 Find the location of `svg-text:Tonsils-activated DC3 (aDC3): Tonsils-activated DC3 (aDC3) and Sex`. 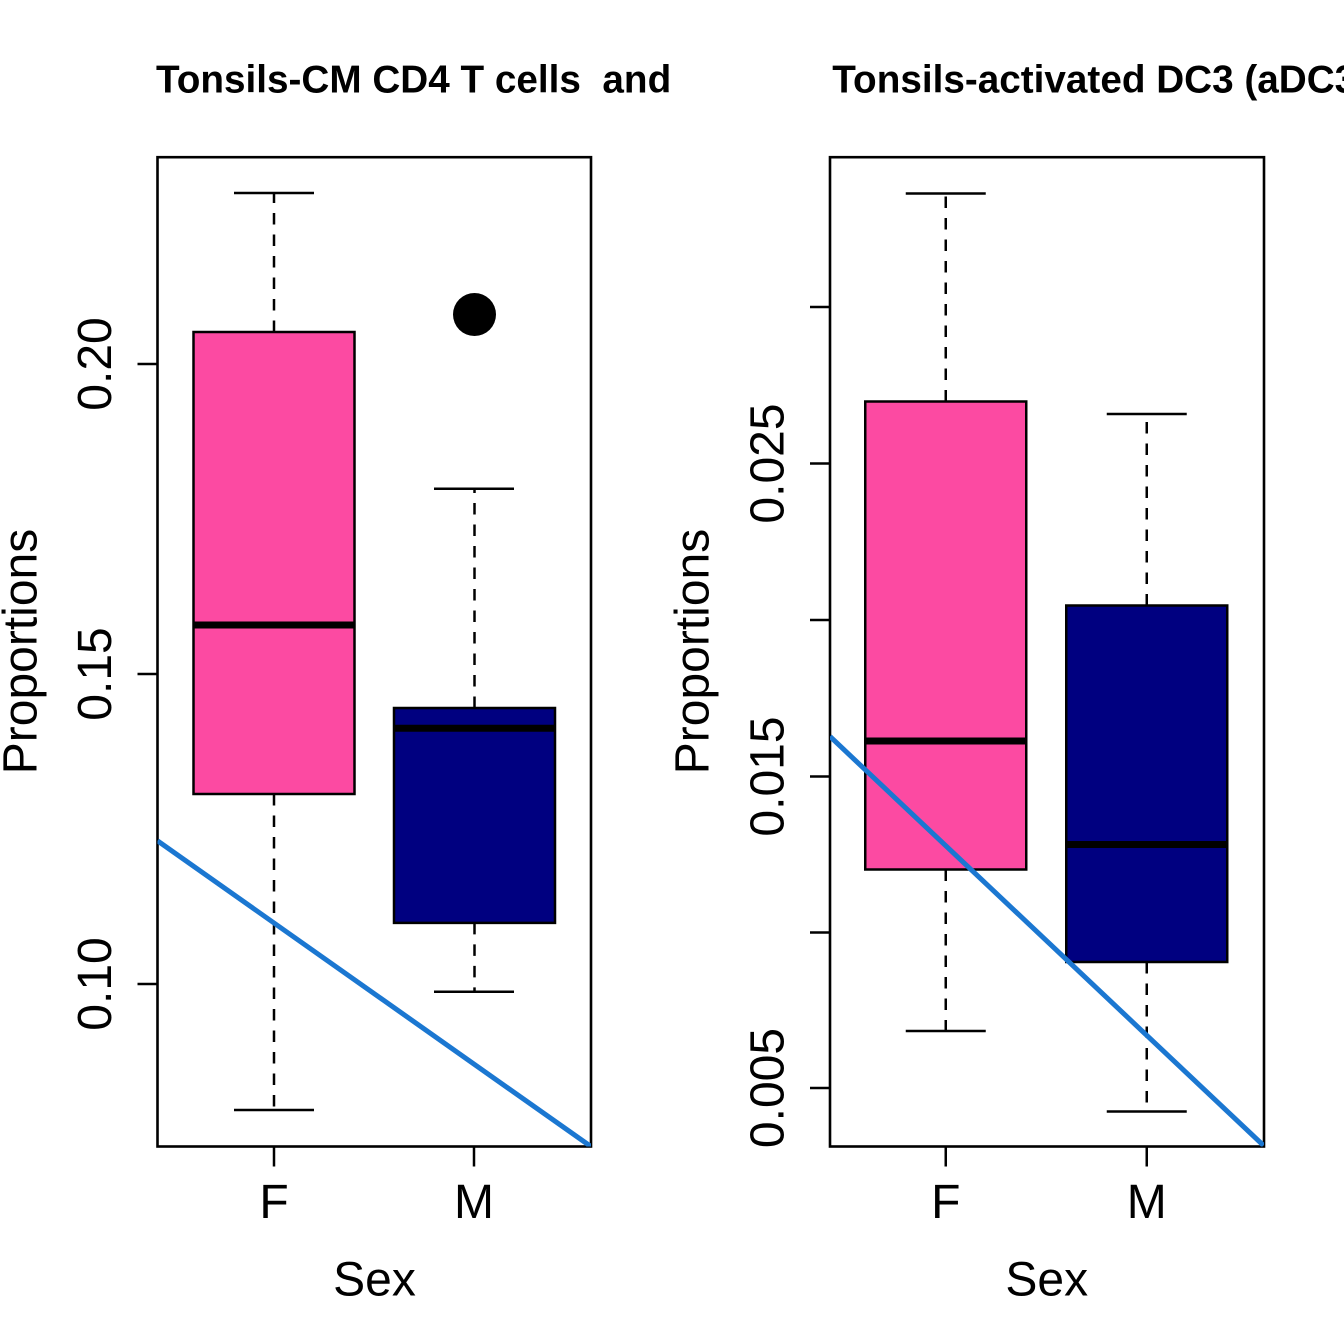

svg-text:Tonsils-activated DC3 (aDC3): Tonsils-activated DC3 (aDC3) and Sex is located at coordinates (1088, 80).